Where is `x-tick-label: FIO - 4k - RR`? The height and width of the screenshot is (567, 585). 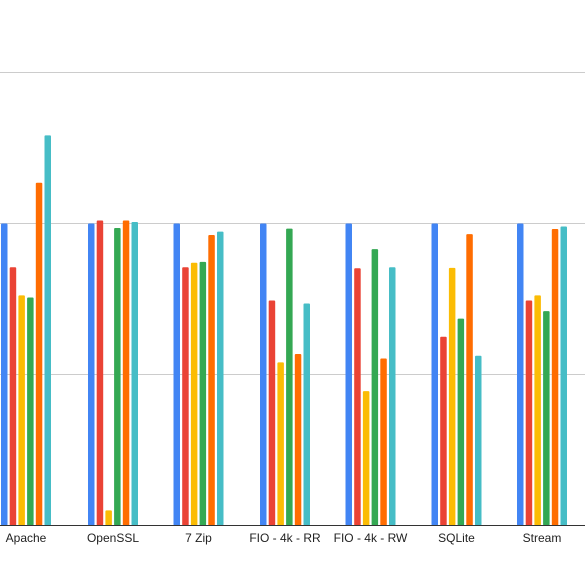
x-tick-label: FIO - 4k - RR is located at coordinates (285, 538).